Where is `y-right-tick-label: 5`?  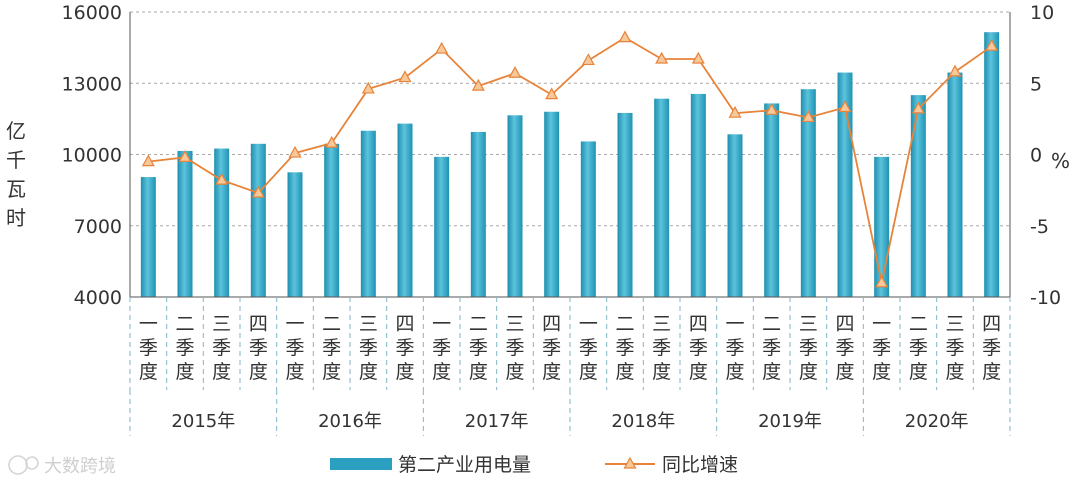
y-right-tick-label: 5 is located at coordinates (1036, 84).